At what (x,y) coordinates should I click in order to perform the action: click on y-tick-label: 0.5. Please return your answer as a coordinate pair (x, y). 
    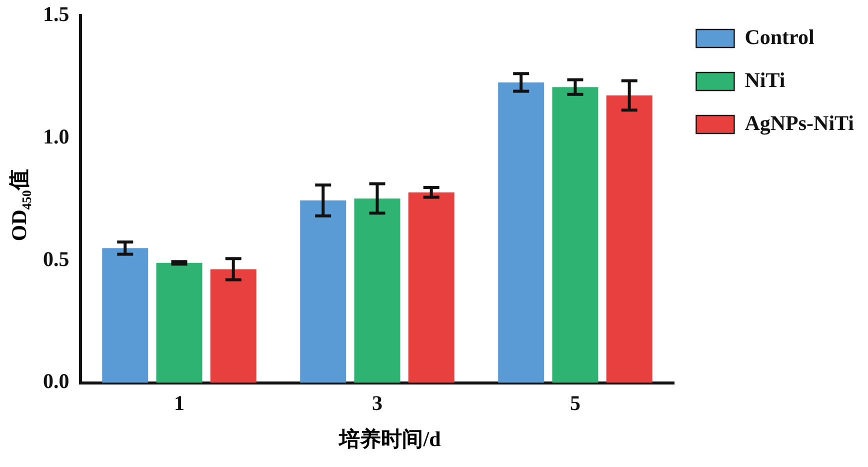
    Looking at the image, I should click on (56, 258).